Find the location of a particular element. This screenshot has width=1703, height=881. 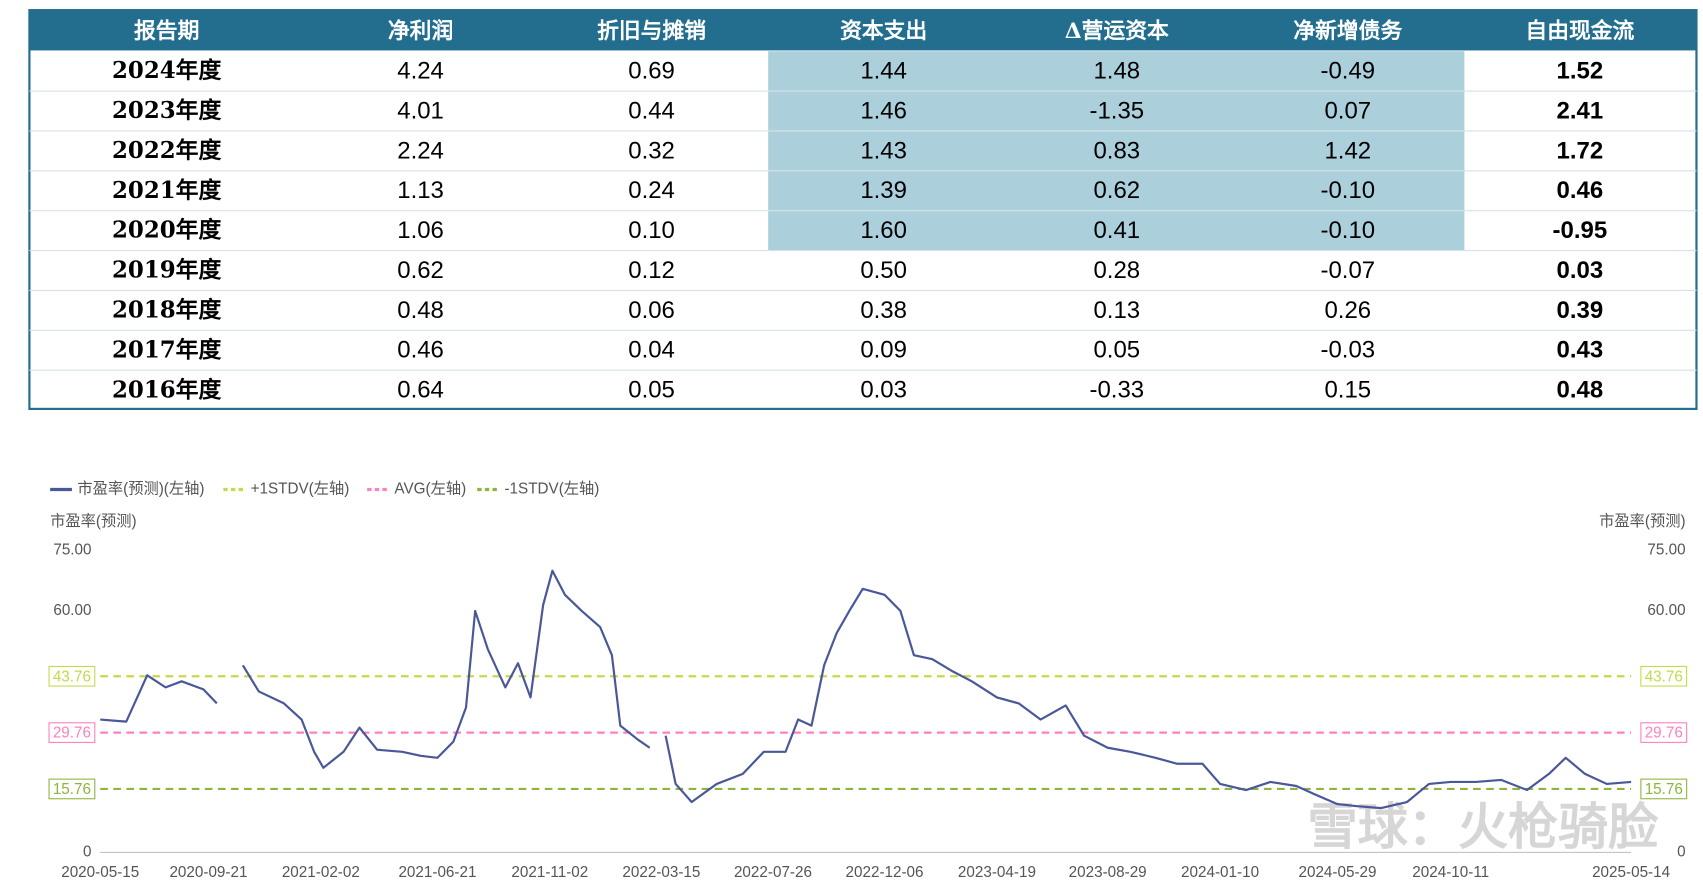

table-cell: 0.10 is located at coordinates (651, 230).